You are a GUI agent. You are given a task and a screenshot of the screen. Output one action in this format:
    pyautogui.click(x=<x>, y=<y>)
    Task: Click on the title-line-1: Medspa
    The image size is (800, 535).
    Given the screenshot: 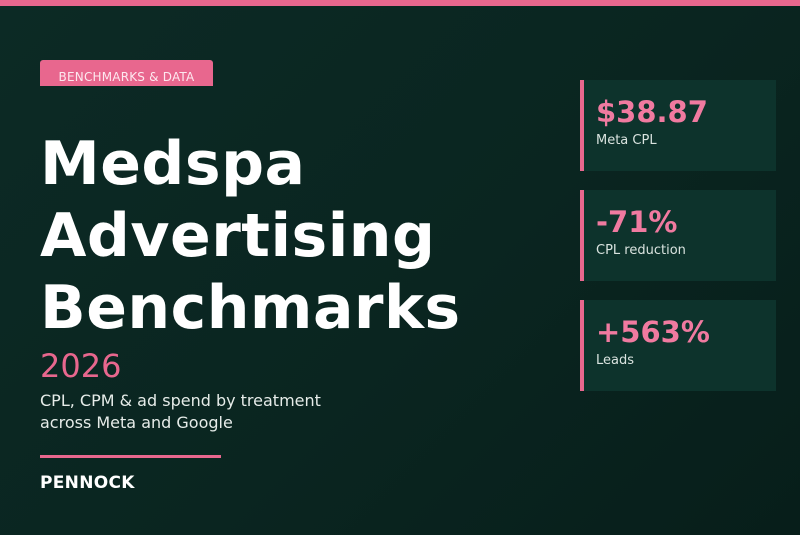 What is the action you would take?
    pyautogui.click(x=173, y=164)
    